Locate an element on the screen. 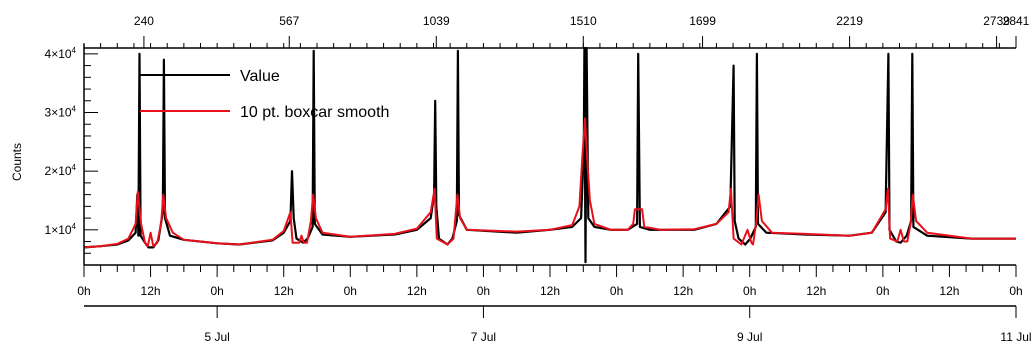 This screenshot has height=349, width=1036. y-tick-label: 3×10⁴ is located at coordinates (61, 112).